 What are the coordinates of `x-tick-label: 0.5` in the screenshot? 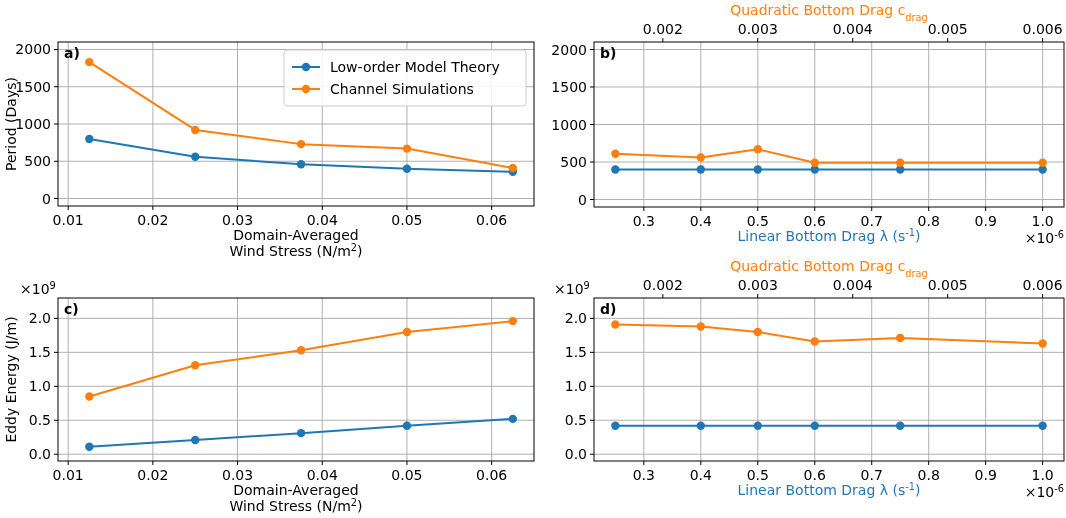 It's located at (757, 475).